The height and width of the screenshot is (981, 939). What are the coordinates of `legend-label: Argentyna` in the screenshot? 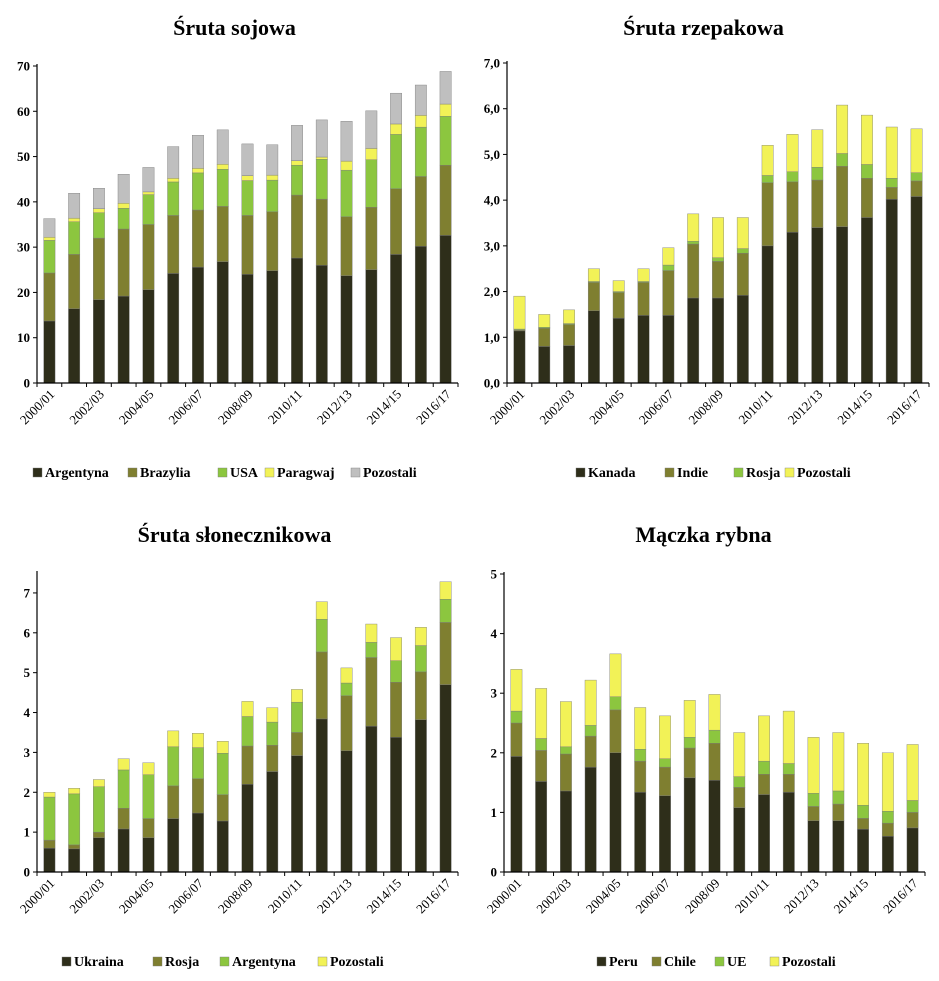 It's located at (77, 473).